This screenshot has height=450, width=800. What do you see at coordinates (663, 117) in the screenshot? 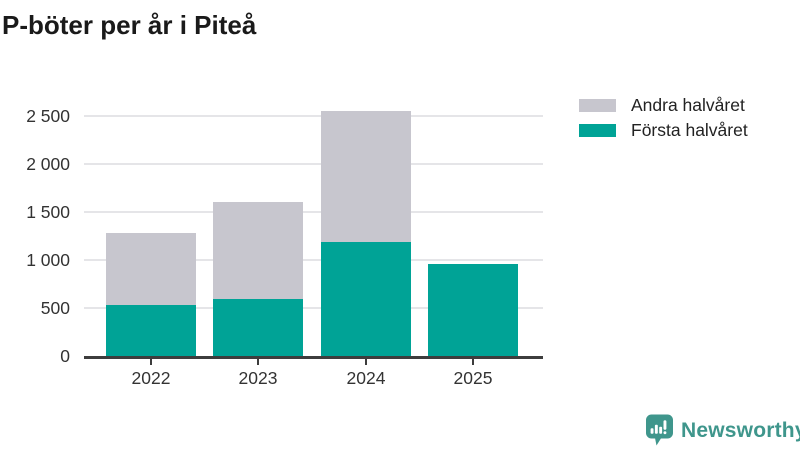
I see `chart-legend: Andra halvåret Första halvåret` at bounding box center [663, 117].